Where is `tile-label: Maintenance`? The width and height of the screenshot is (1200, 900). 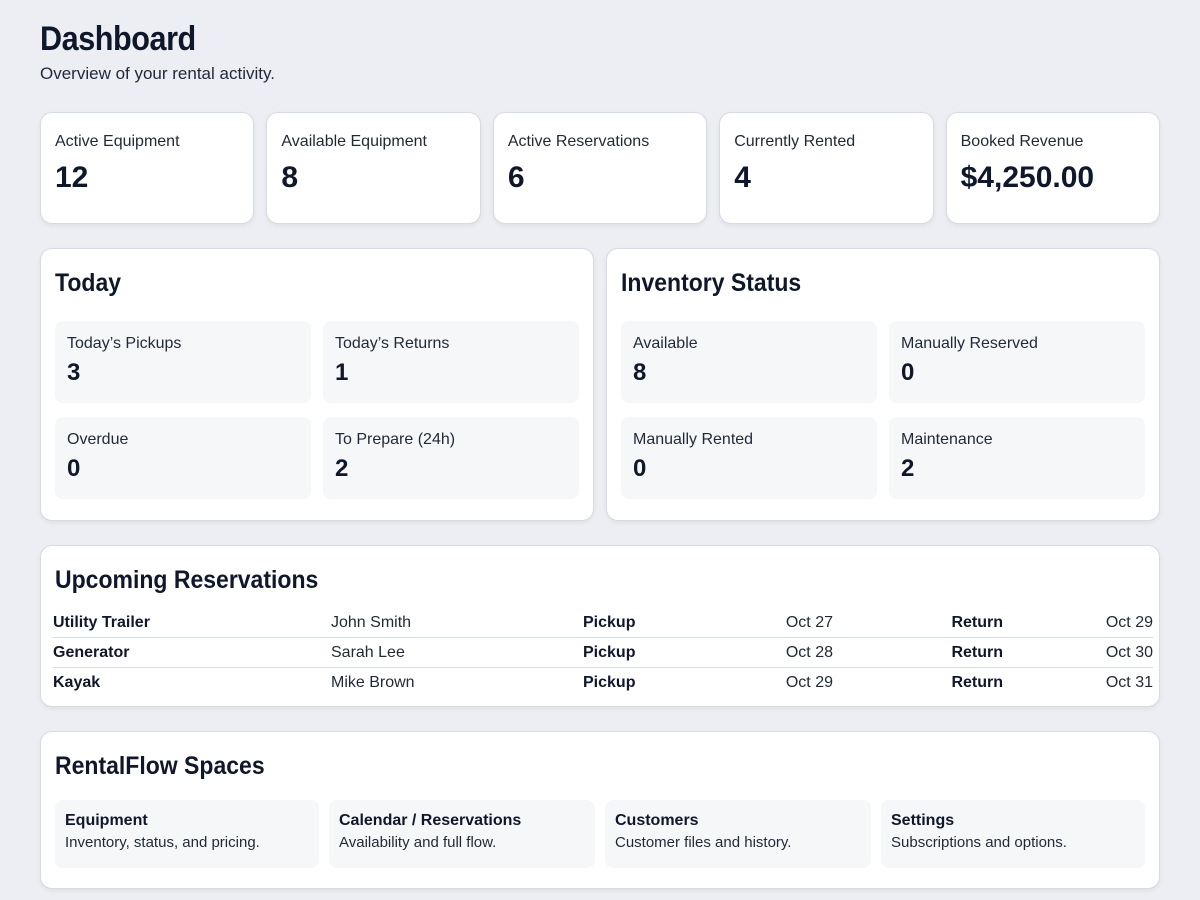
tile-label: Maintenance is located at coordinates (947, 439).